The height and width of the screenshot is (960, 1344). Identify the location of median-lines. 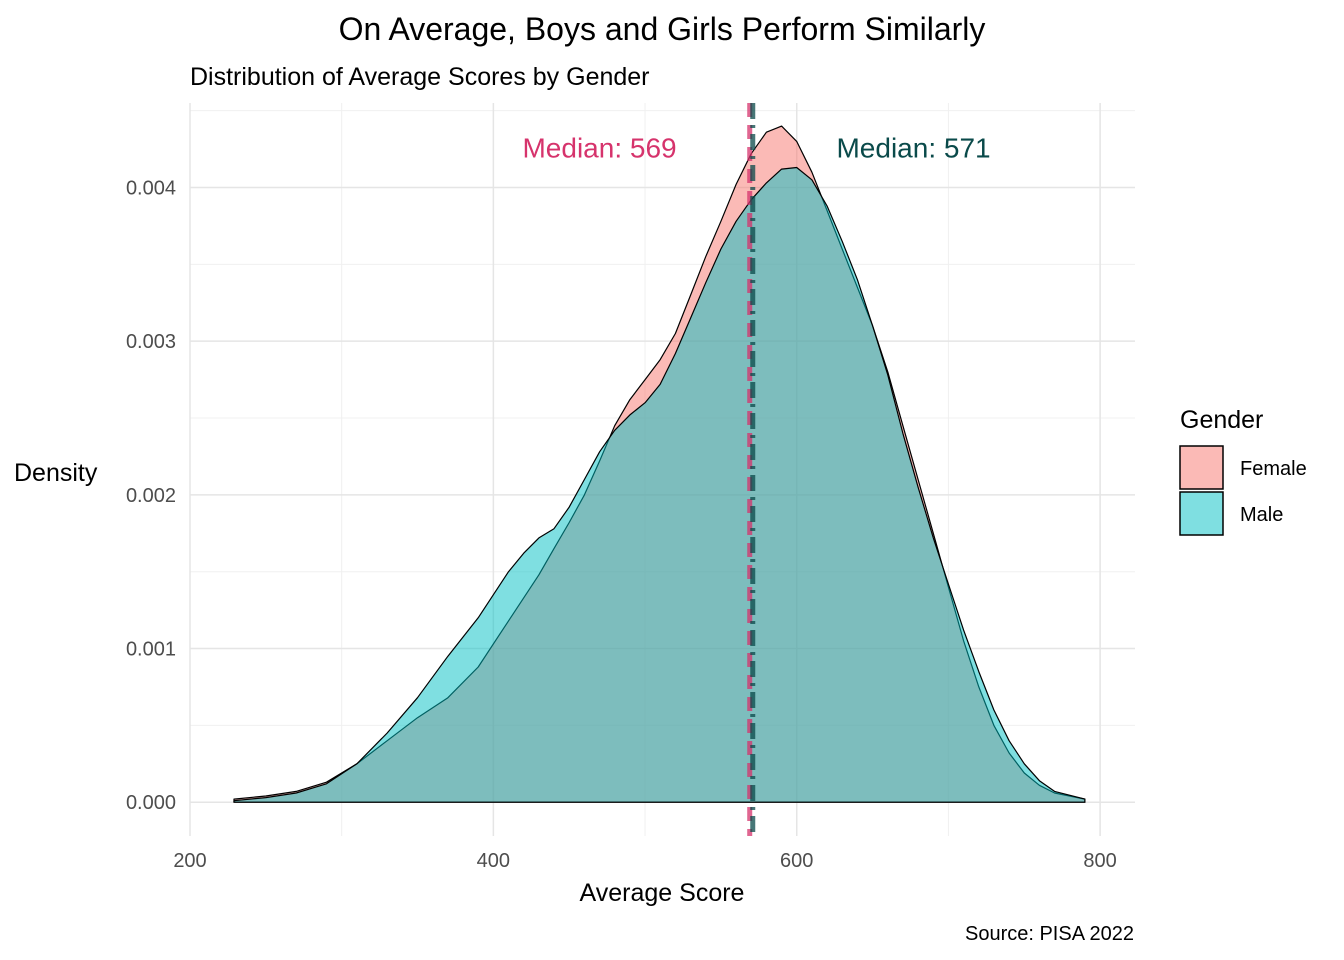
(751, 469).